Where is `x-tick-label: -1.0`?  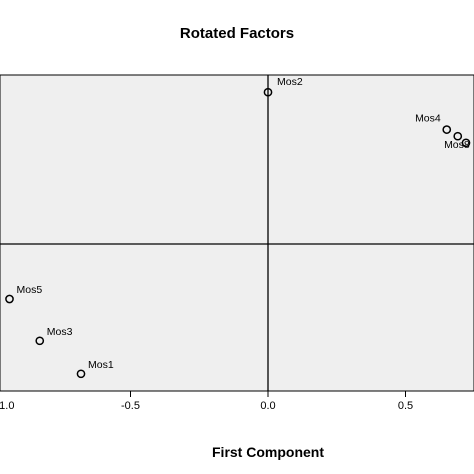
x-tick-label: -1.0 is located at coordinates (7, 406).